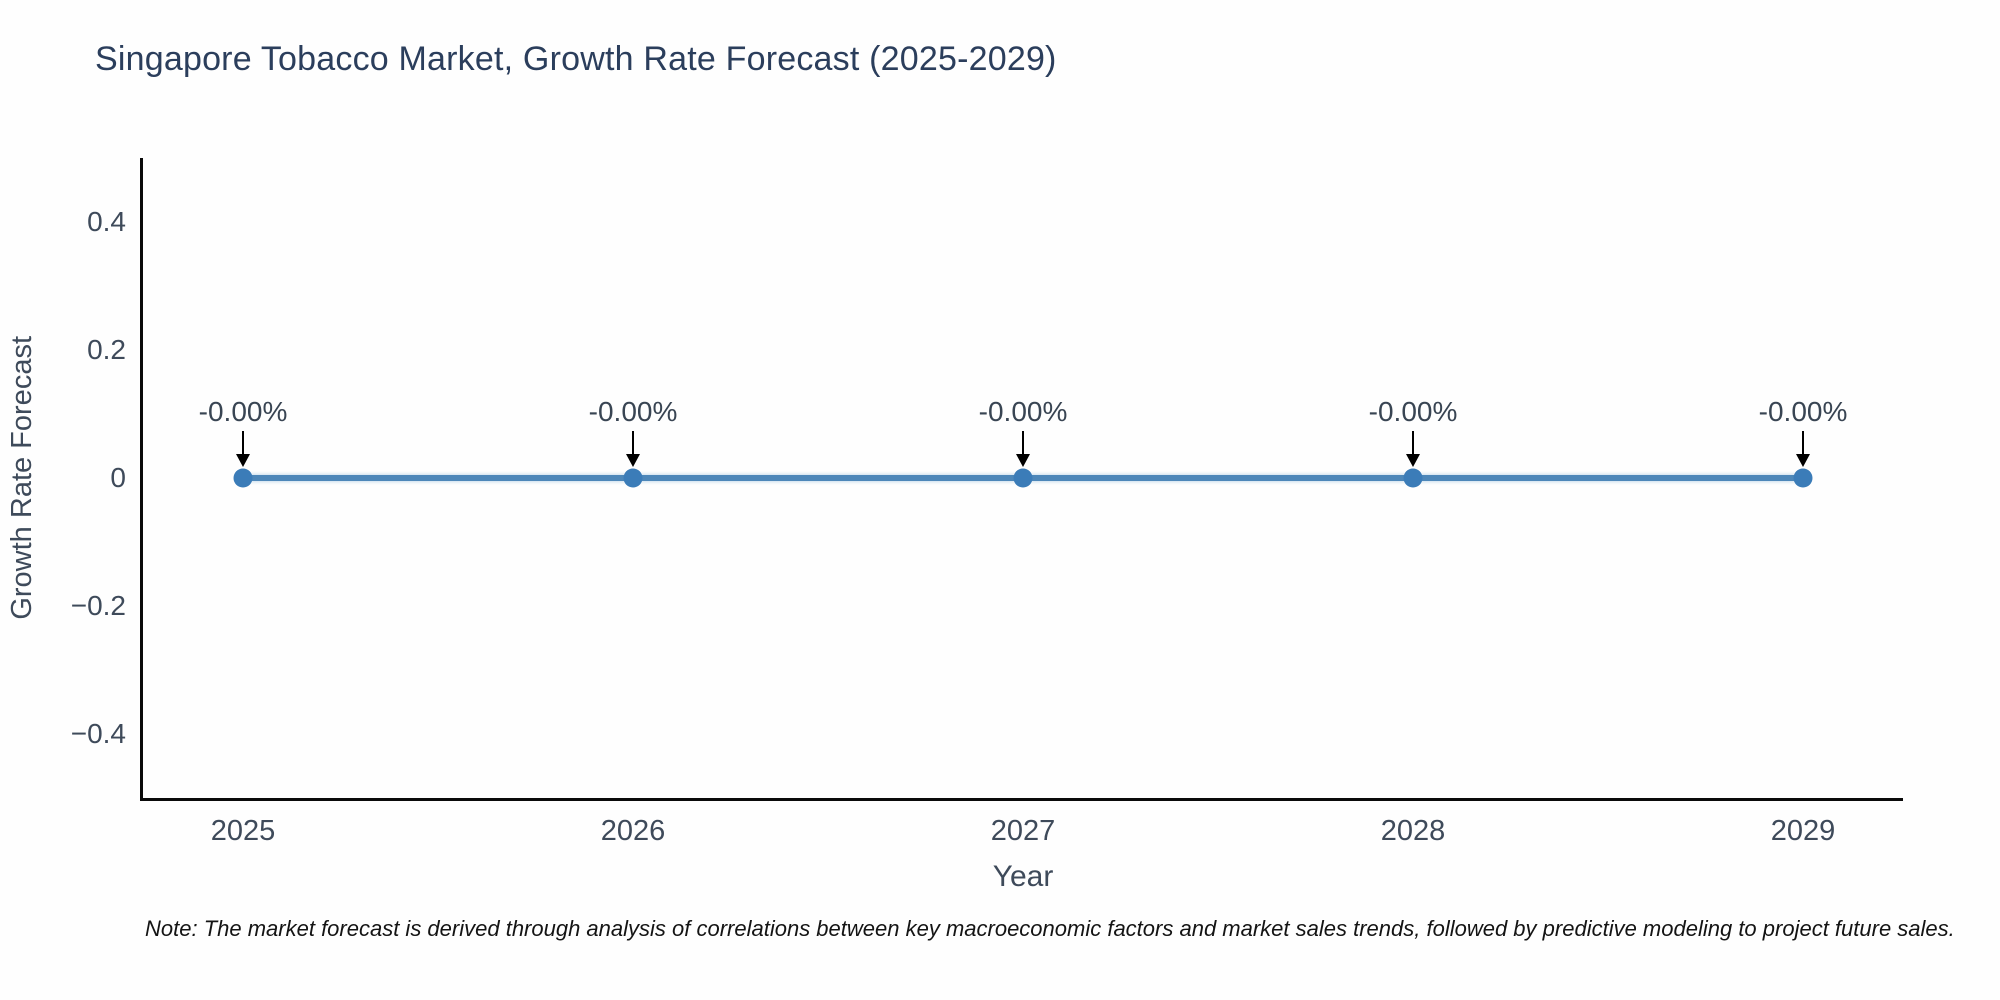 The image size is (2000, 1000). I want to click on x-tick-label: 2029, so click(1803, 831).